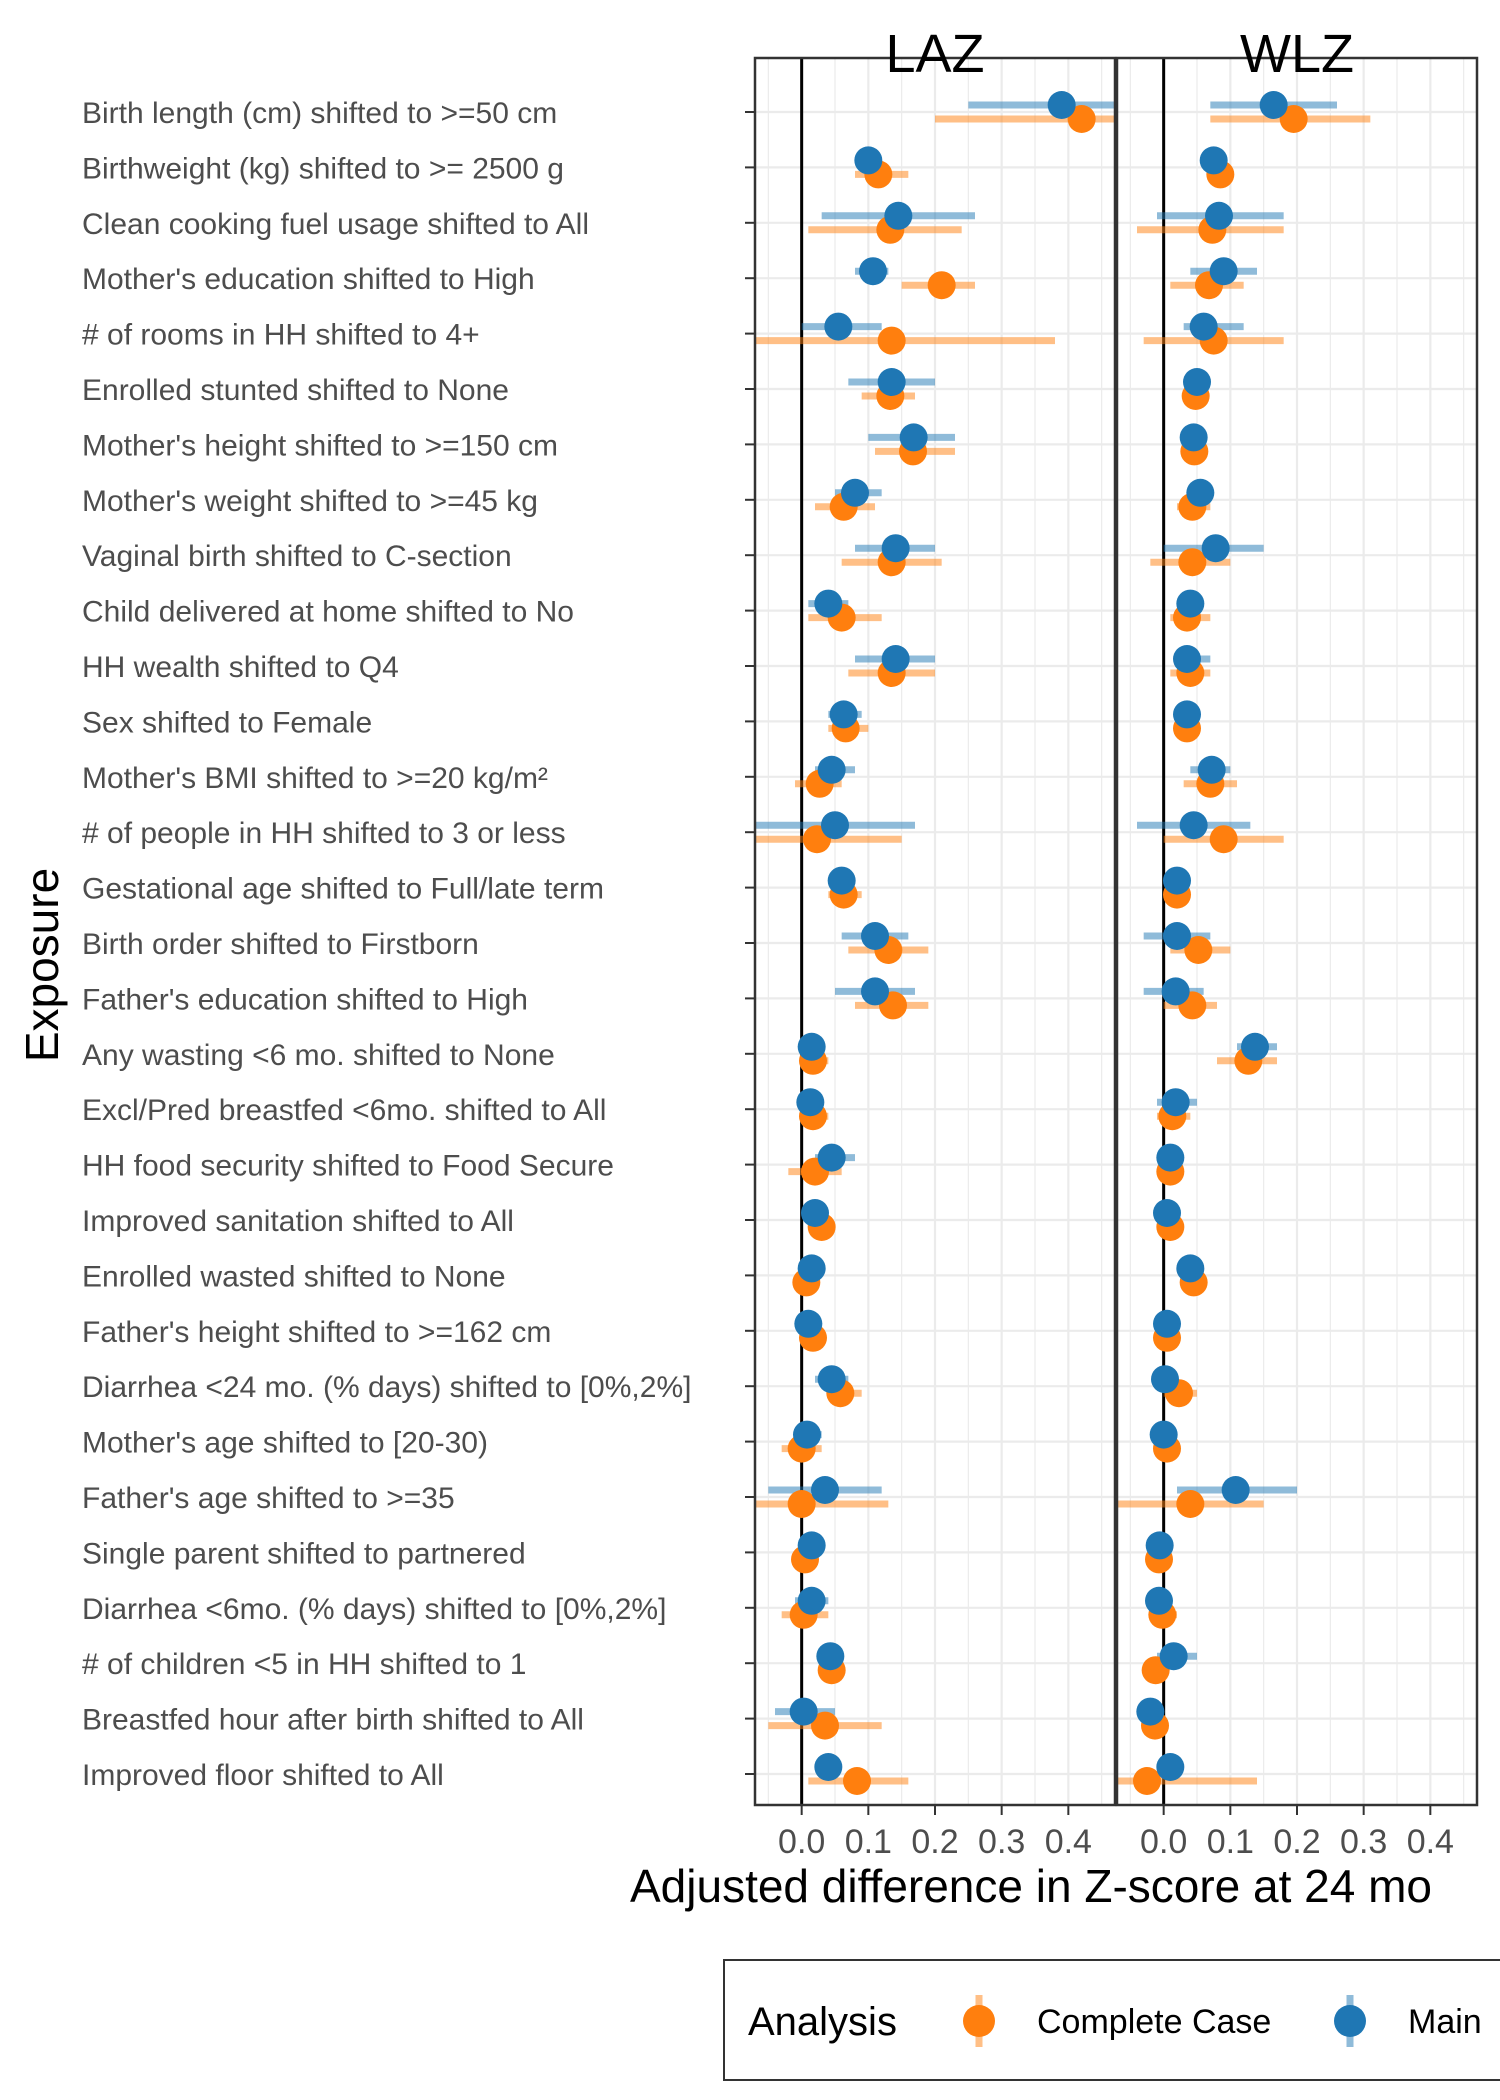 The height and width of the screenshot is (2100, 1500). I want to click on panel-title: WLZ, so click(1297, 54).